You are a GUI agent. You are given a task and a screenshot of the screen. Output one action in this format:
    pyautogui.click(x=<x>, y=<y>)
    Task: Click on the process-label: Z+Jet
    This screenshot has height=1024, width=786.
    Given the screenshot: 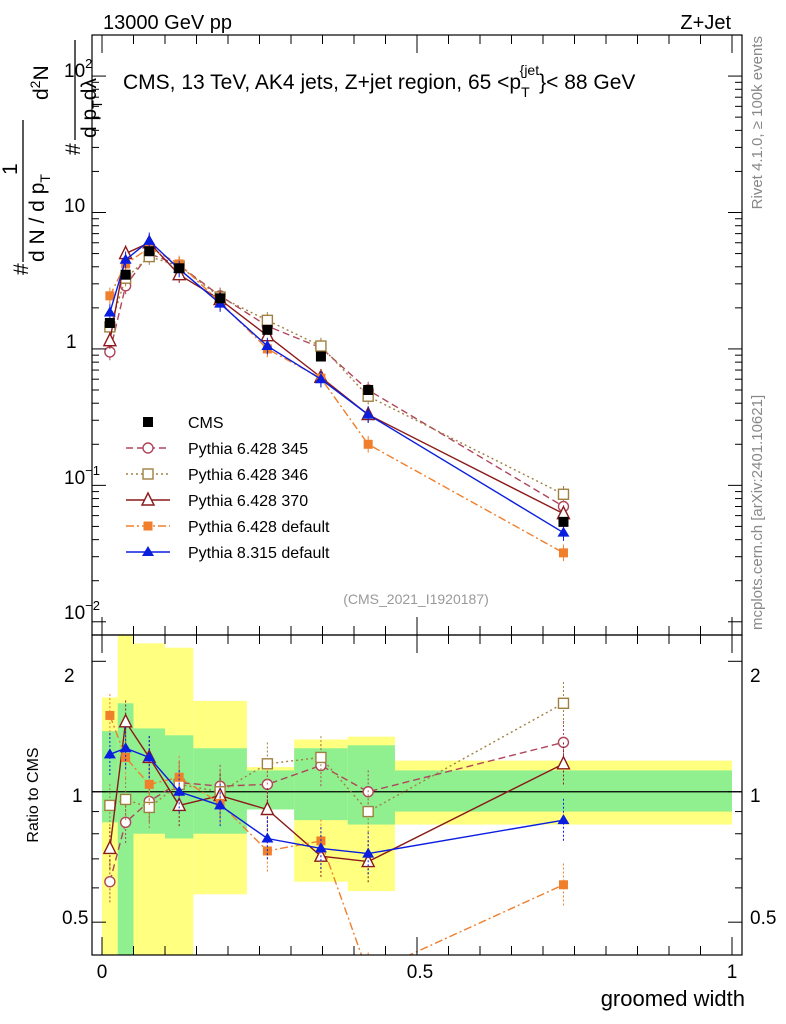 What is the action you would take?
    pyautogui.click(x=705, y=23)
    